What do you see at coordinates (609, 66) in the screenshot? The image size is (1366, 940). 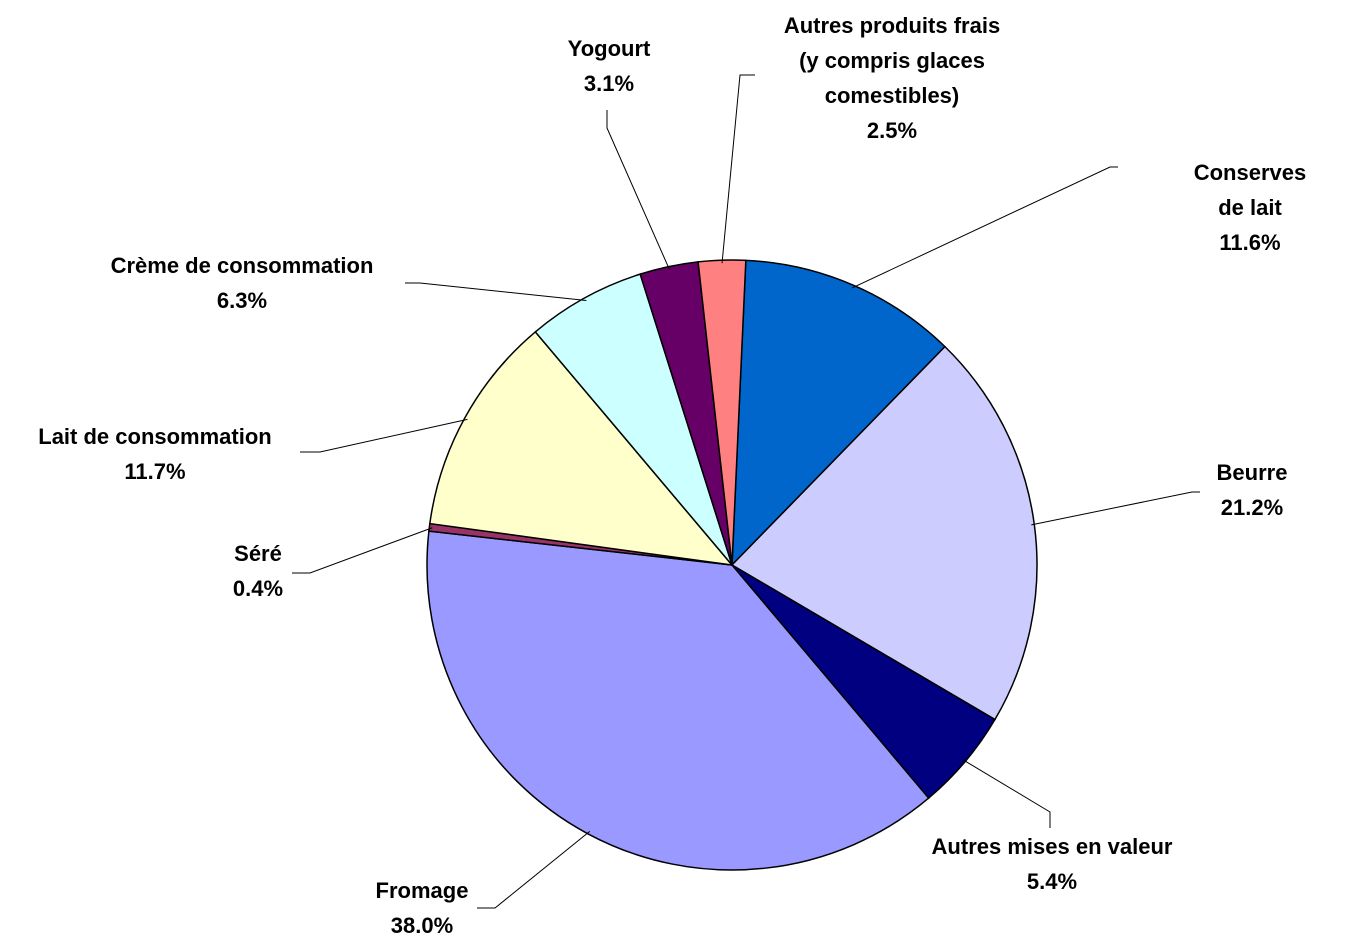 I see `slice-label: Yogourt 3.1%` at bounding box center [609, 66].